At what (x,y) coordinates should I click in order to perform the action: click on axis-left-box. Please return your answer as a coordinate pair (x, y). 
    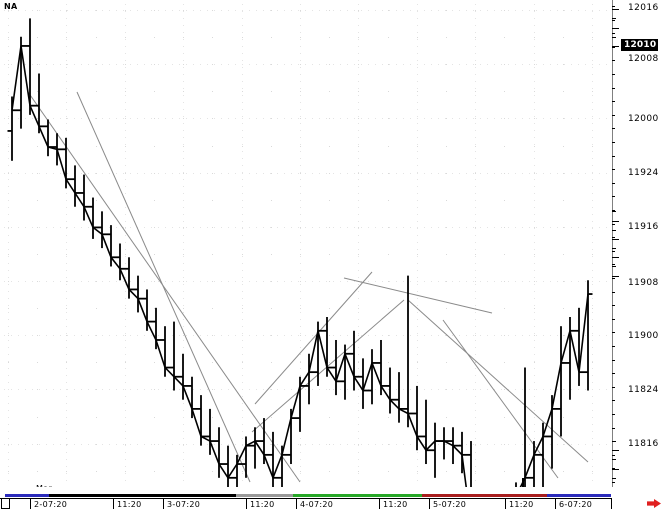
    Looking at the image, I should click on (5, 503).